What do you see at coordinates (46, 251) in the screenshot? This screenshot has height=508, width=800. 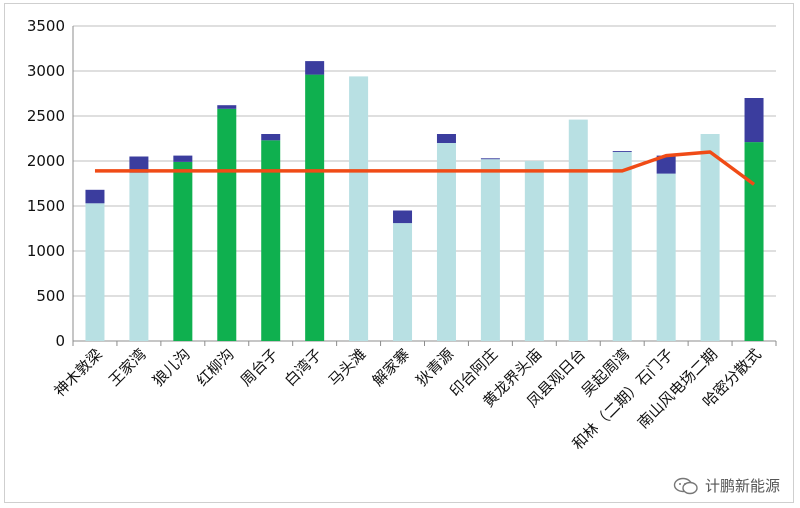 I see `y-tick-label: 1000` at bounding box center [46, 251].